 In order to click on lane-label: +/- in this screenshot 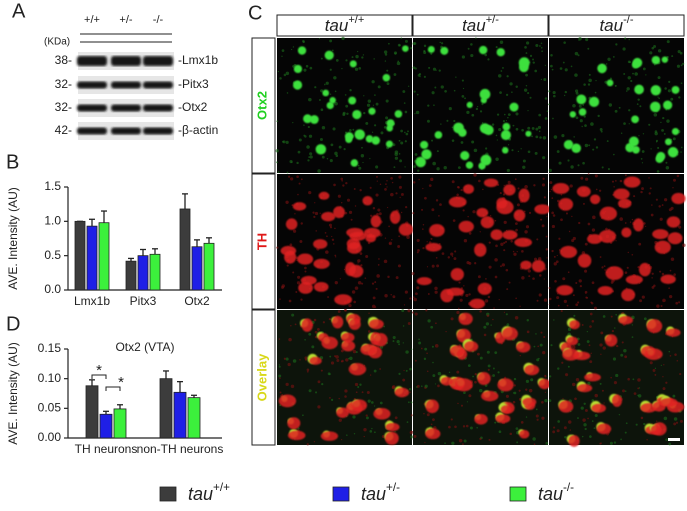, I will do `click(125, 20)`.